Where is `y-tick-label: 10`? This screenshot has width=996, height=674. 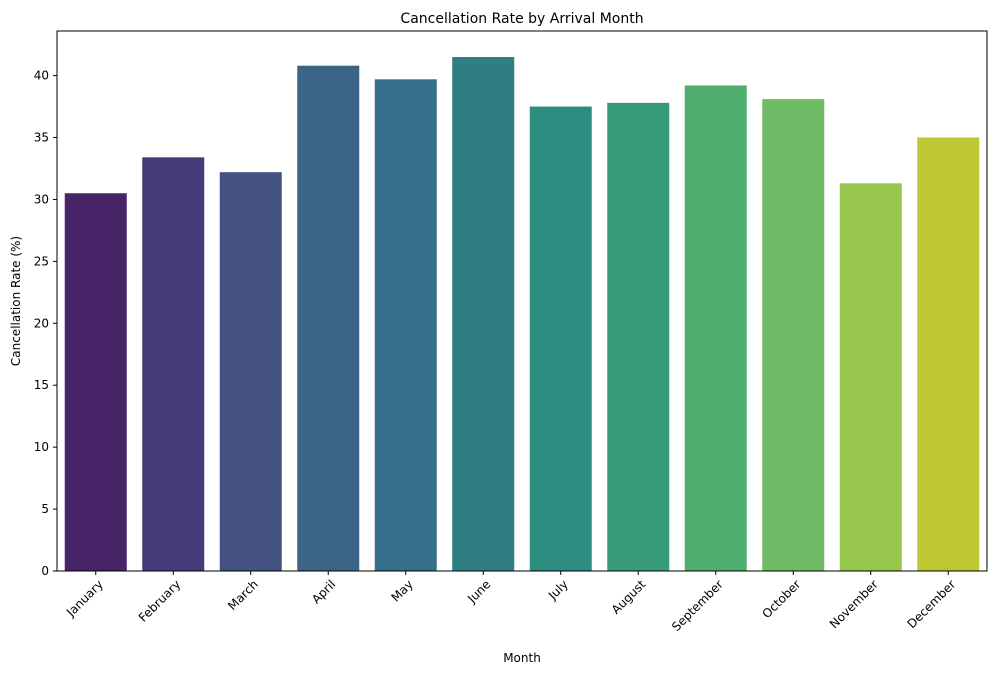
y-tick-label: 10 is located at coordinates (41, 447).